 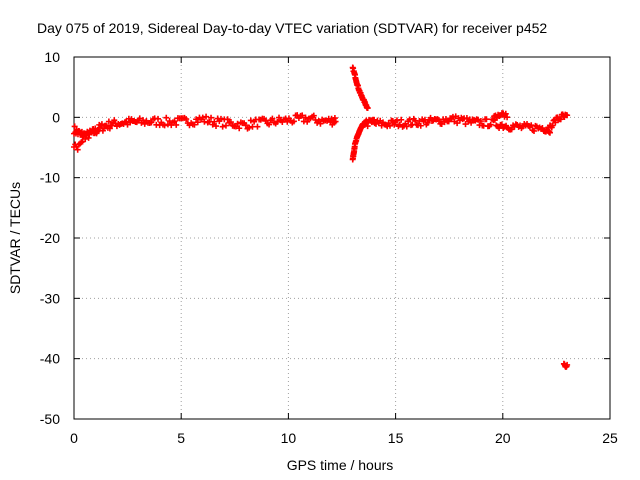 What do you see at coordinates (289, 438) in the screenshot?
I see `x-tick-label: 10` at bounding box center [289, 438].